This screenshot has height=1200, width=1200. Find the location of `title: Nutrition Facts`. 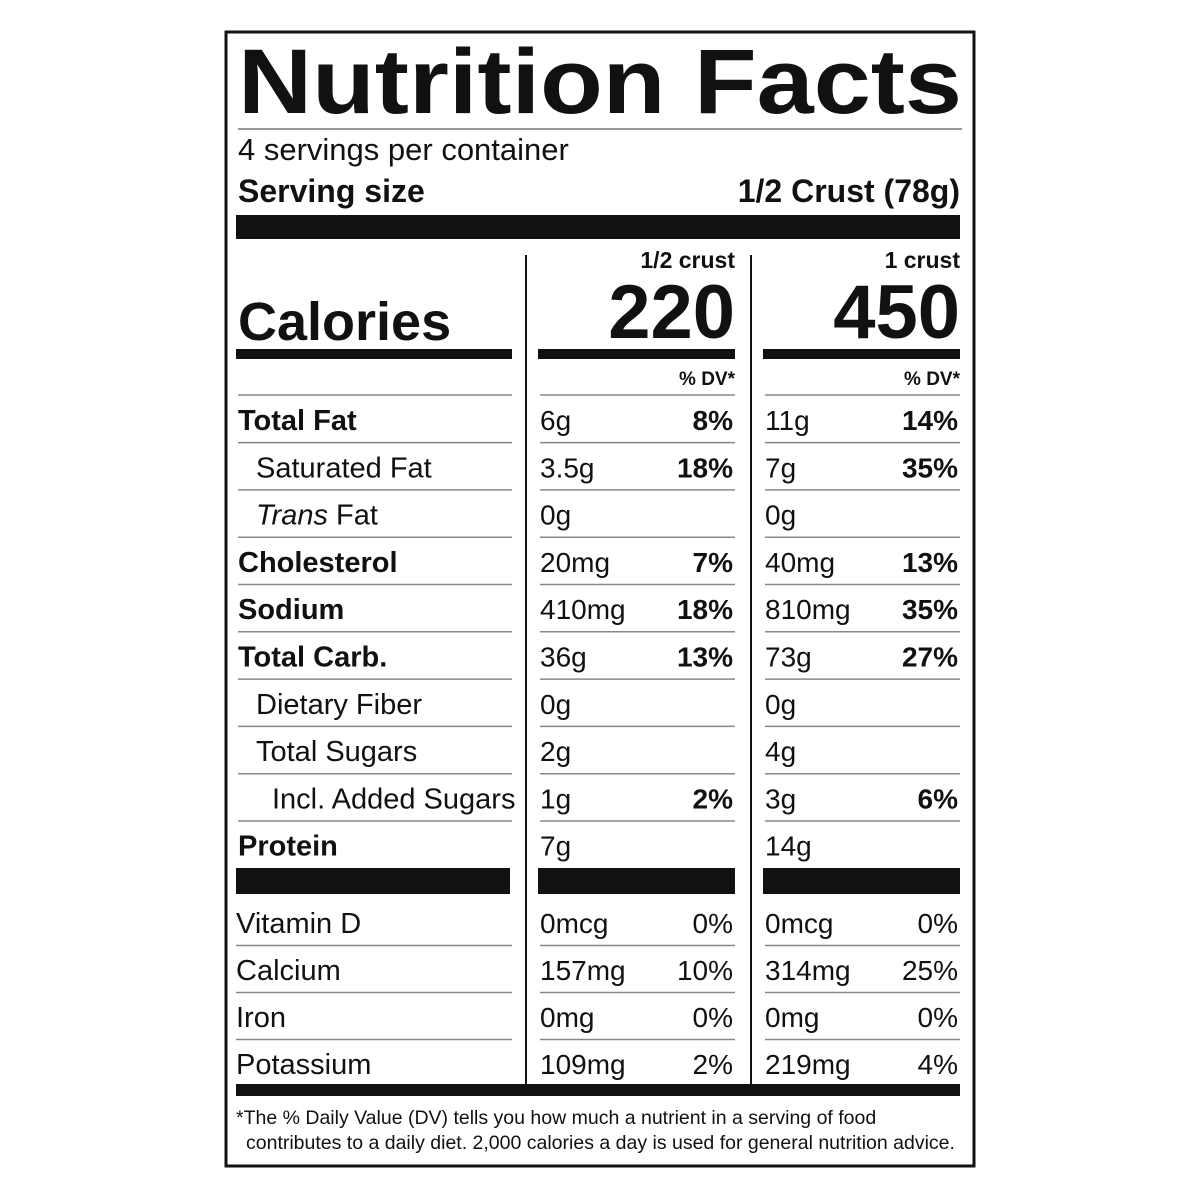

title: Nutrition Facts is located at coordinates (600, 82).